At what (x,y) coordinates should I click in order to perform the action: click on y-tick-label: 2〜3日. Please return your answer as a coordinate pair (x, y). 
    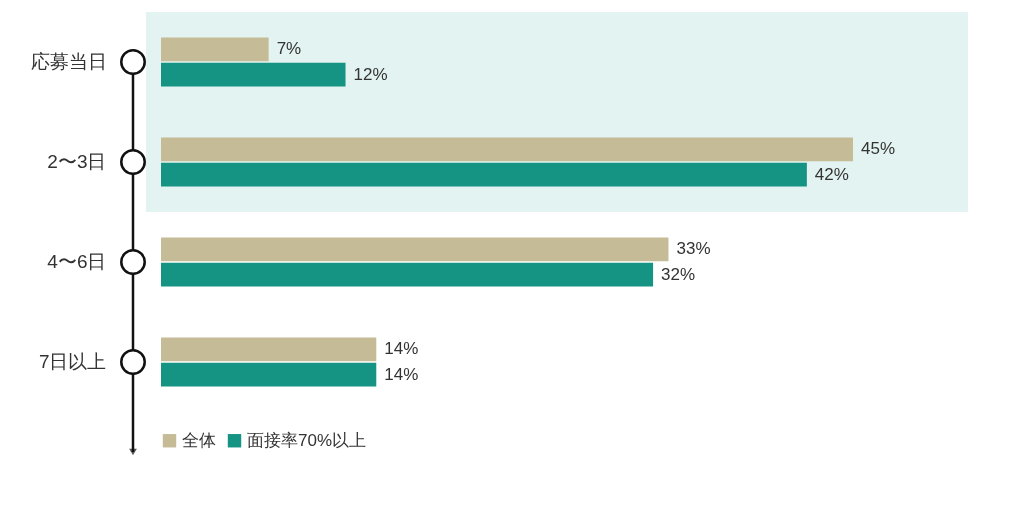
    Looking at the image, I should click on (77, 161).